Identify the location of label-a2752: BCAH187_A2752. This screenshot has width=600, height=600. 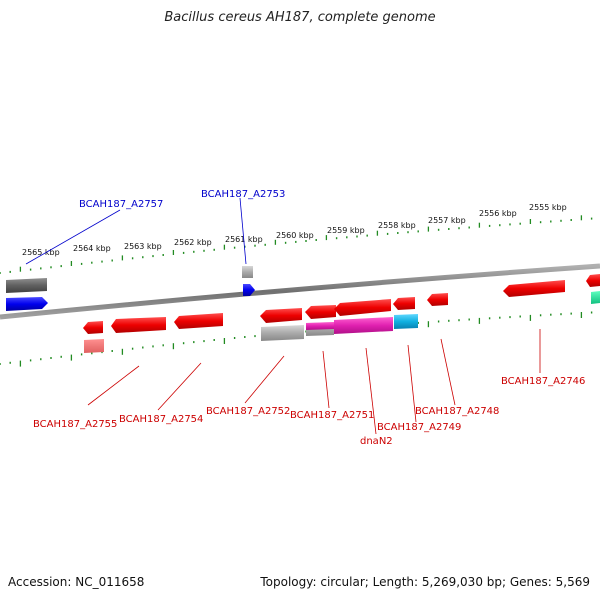
(248, 411).